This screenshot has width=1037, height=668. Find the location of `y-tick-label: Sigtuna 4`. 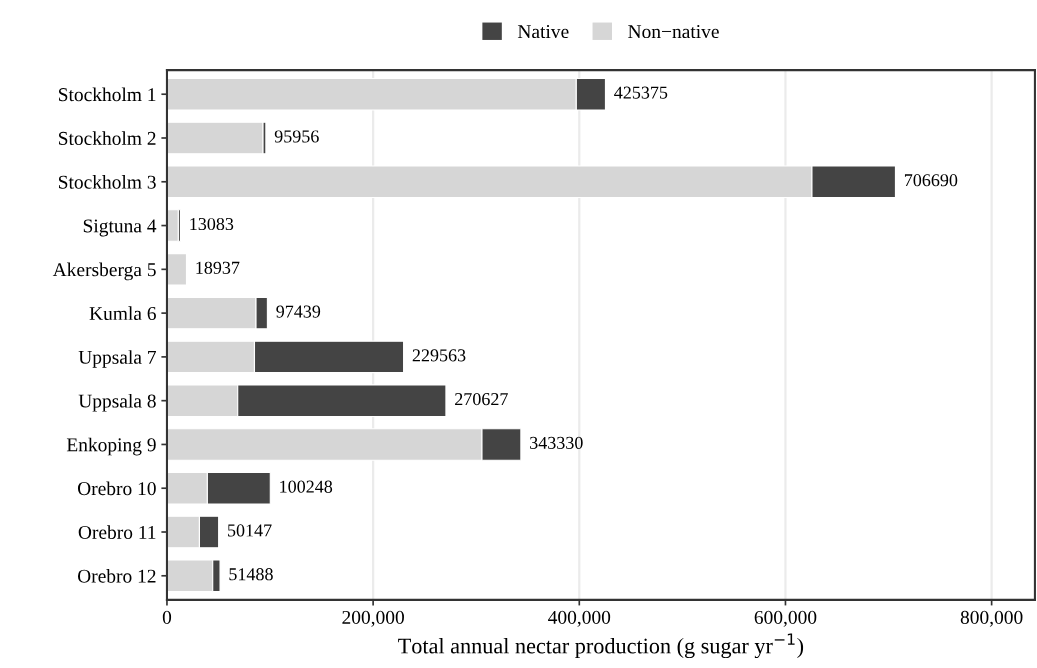

y-tick-label: Sigtuna 4 is located at coordinates (120, 228).